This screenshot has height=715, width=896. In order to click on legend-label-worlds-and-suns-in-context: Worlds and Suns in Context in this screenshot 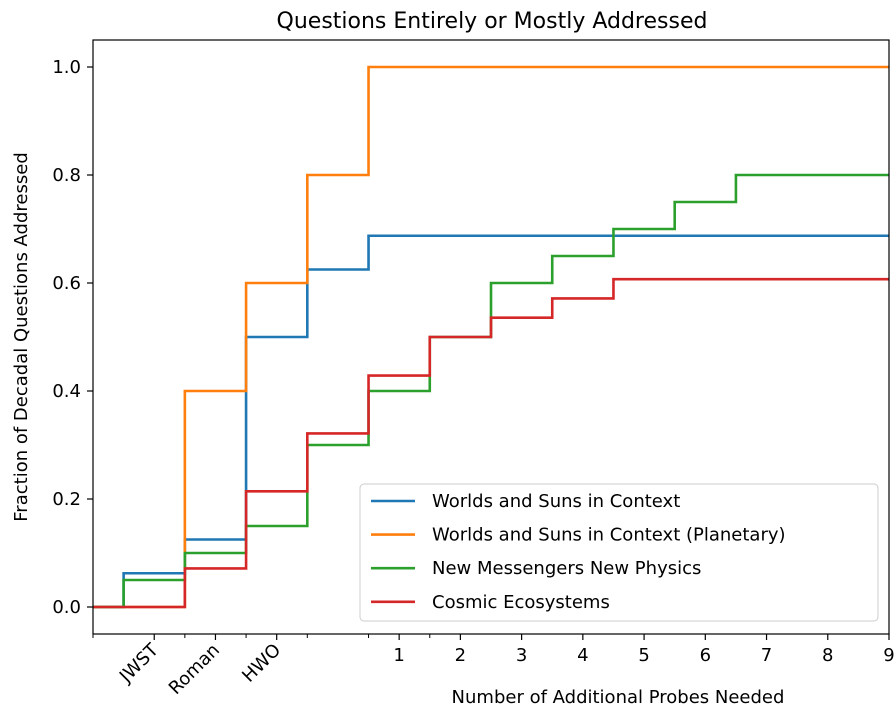, I will do `click(556, 501)`.